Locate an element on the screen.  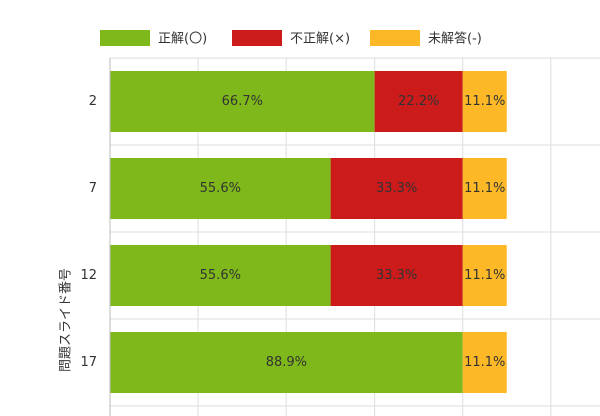
data-label: 88.9% is located at coordinates (286, 362).